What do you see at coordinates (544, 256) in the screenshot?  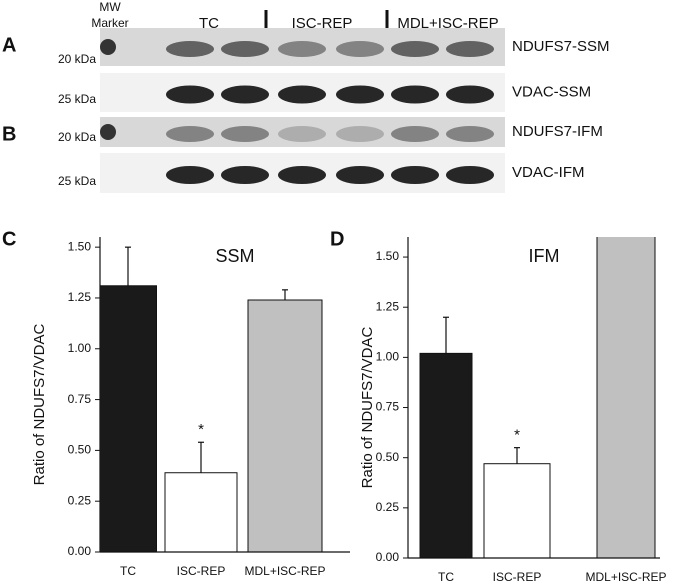 I see `chart-title: IFM` at bounding box center [544, 256].